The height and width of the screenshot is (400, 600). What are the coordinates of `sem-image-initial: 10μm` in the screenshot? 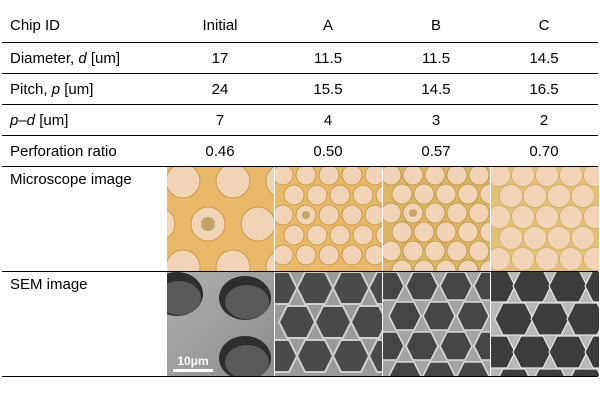 It's located at (220, 324).